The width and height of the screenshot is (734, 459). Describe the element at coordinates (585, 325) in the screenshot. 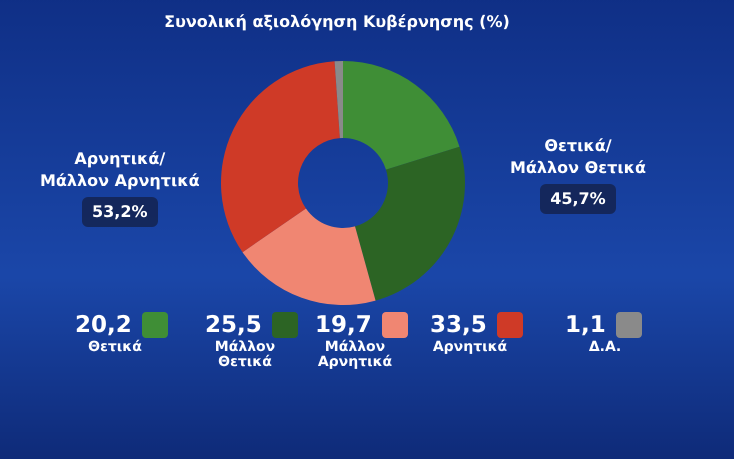

I see `data-label: 1,1` at that location.